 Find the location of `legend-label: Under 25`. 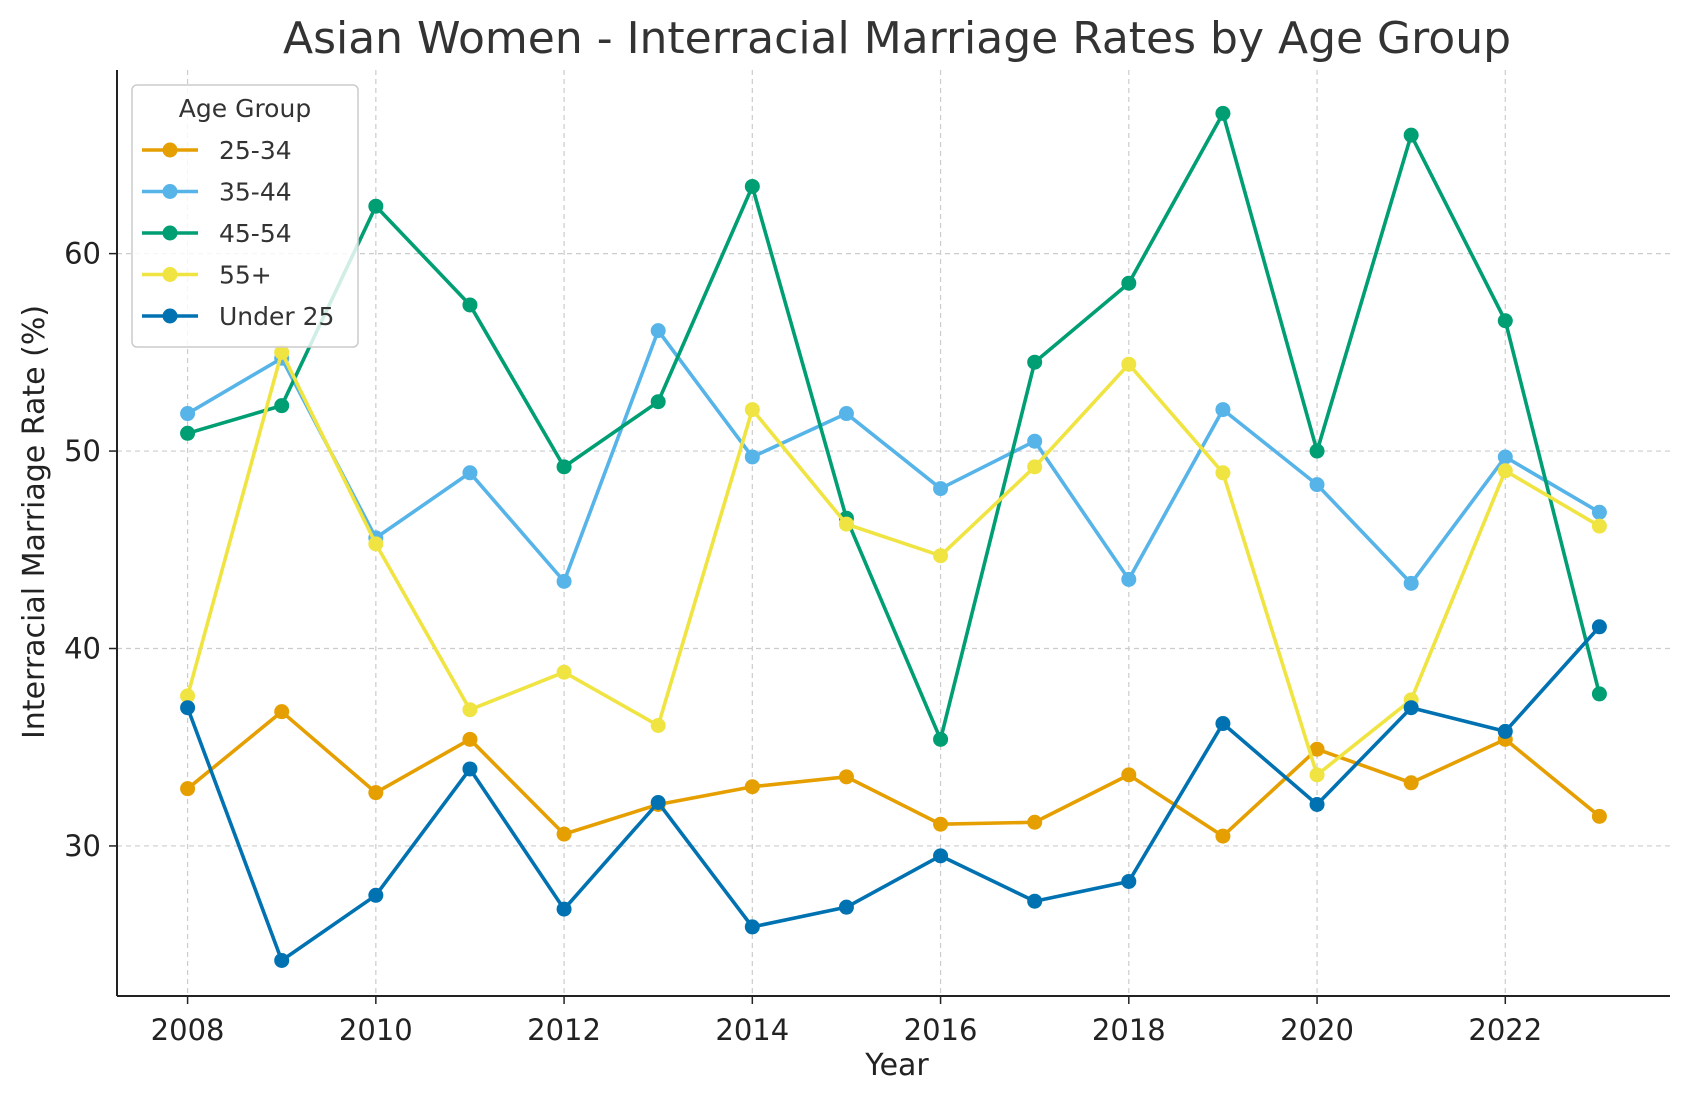

legend-label: Under 25 is located at coordinates (276, 316).